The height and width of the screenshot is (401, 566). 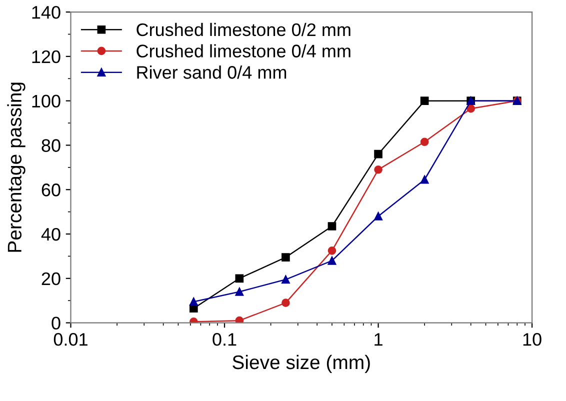 I want to click on y-tick-label: 60, so click(x=51, y=190).